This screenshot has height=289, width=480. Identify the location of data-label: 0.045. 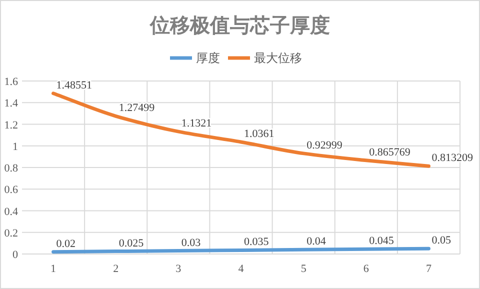
(381, 241).